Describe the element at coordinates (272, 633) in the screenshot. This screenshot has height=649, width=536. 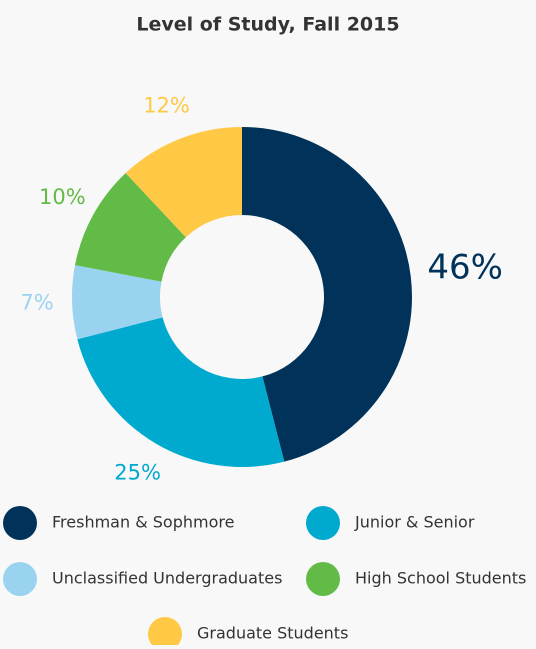
I see `legend-label: Graduate Students` at that location.